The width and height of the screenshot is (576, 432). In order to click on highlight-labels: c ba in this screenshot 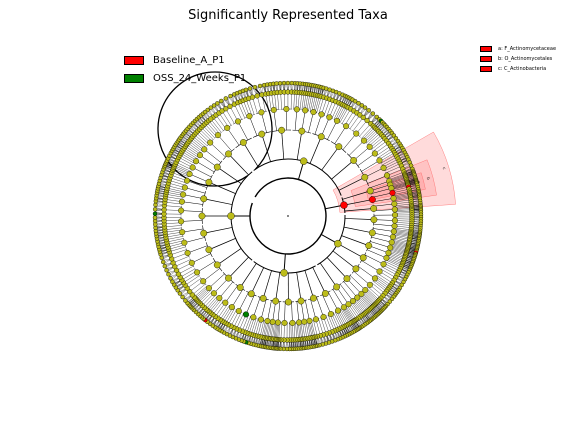, I will do `click(431, 175)`.